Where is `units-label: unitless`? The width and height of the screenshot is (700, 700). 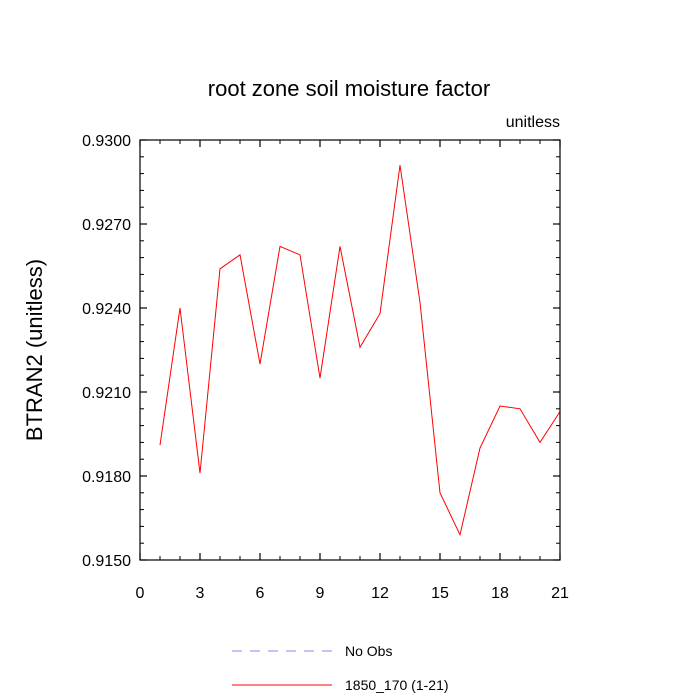 units-label: unitless is located at coordinates (533, 122).